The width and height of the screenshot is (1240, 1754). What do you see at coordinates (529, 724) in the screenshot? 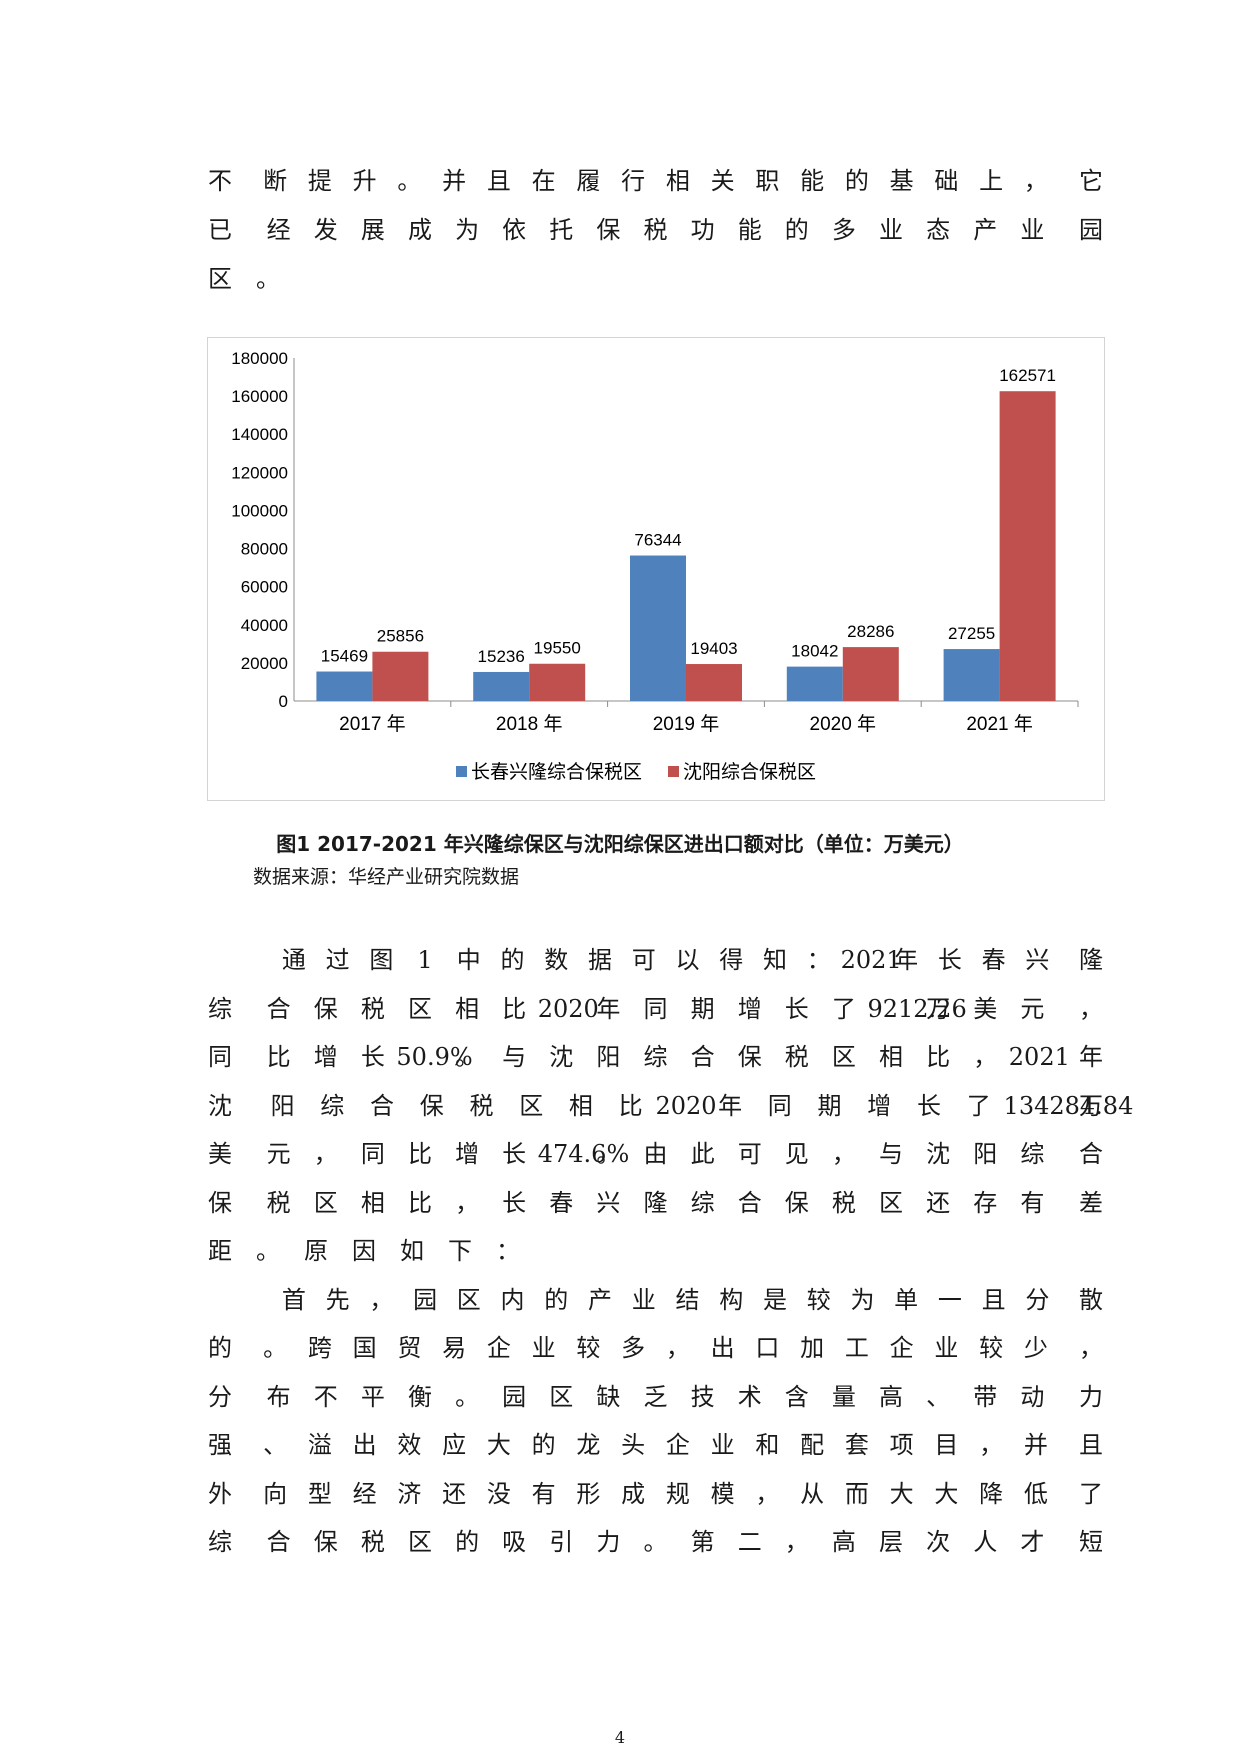
I see `x-tick-label: 2018 年` at bounding box center [529, 724].